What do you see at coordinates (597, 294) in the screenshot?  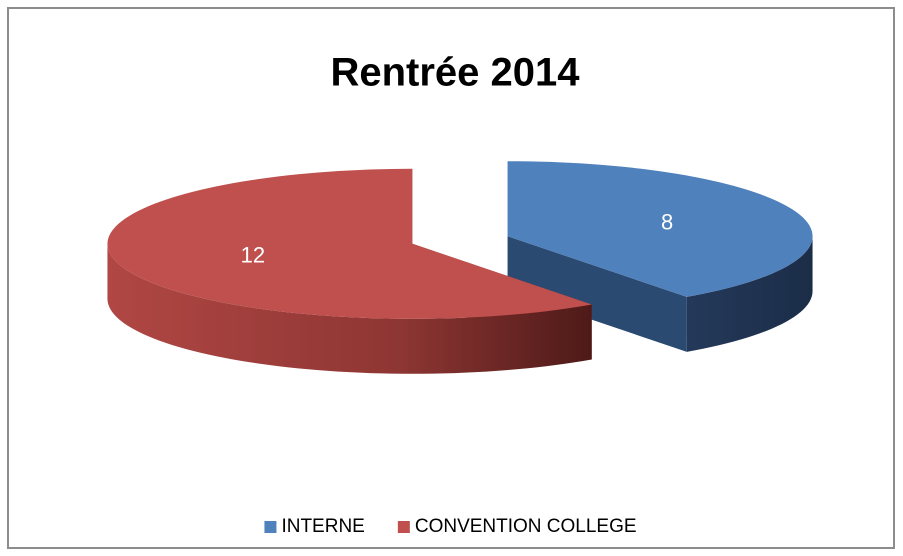 I see `slice-side` at bounding box center [597, 294].